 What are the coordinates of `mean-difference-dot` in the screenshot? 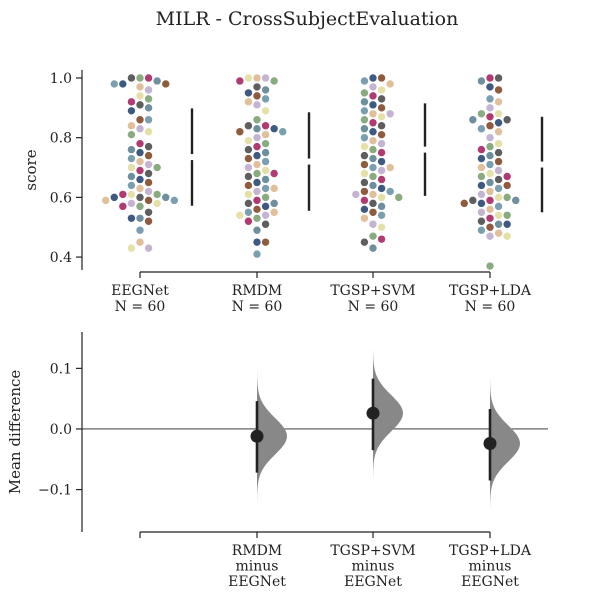 It's located at (373, 413).